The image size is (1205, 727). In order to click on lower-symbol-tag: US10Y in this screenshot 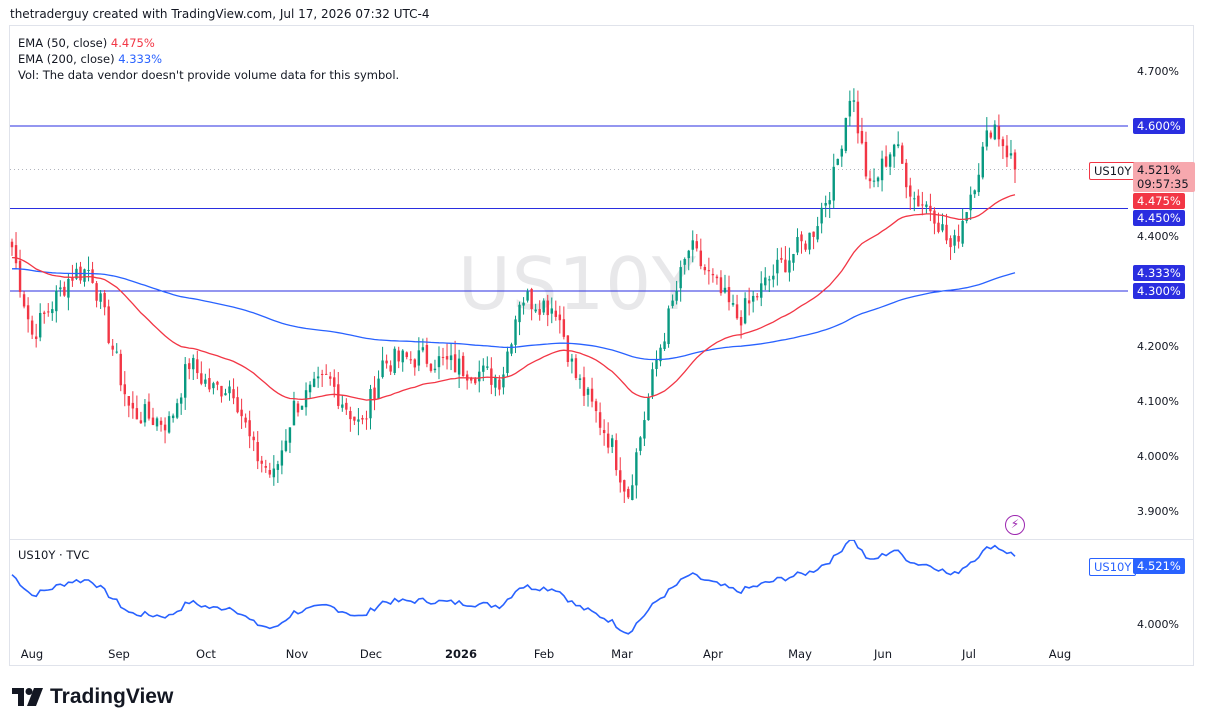, I will do `click(1113, 567)`.